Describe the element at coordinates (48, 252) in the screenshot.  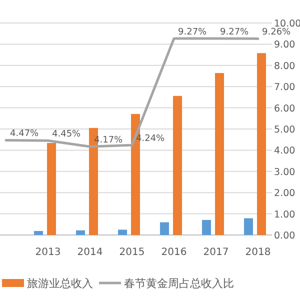
I see `x-tick-label: 2013` at that location.